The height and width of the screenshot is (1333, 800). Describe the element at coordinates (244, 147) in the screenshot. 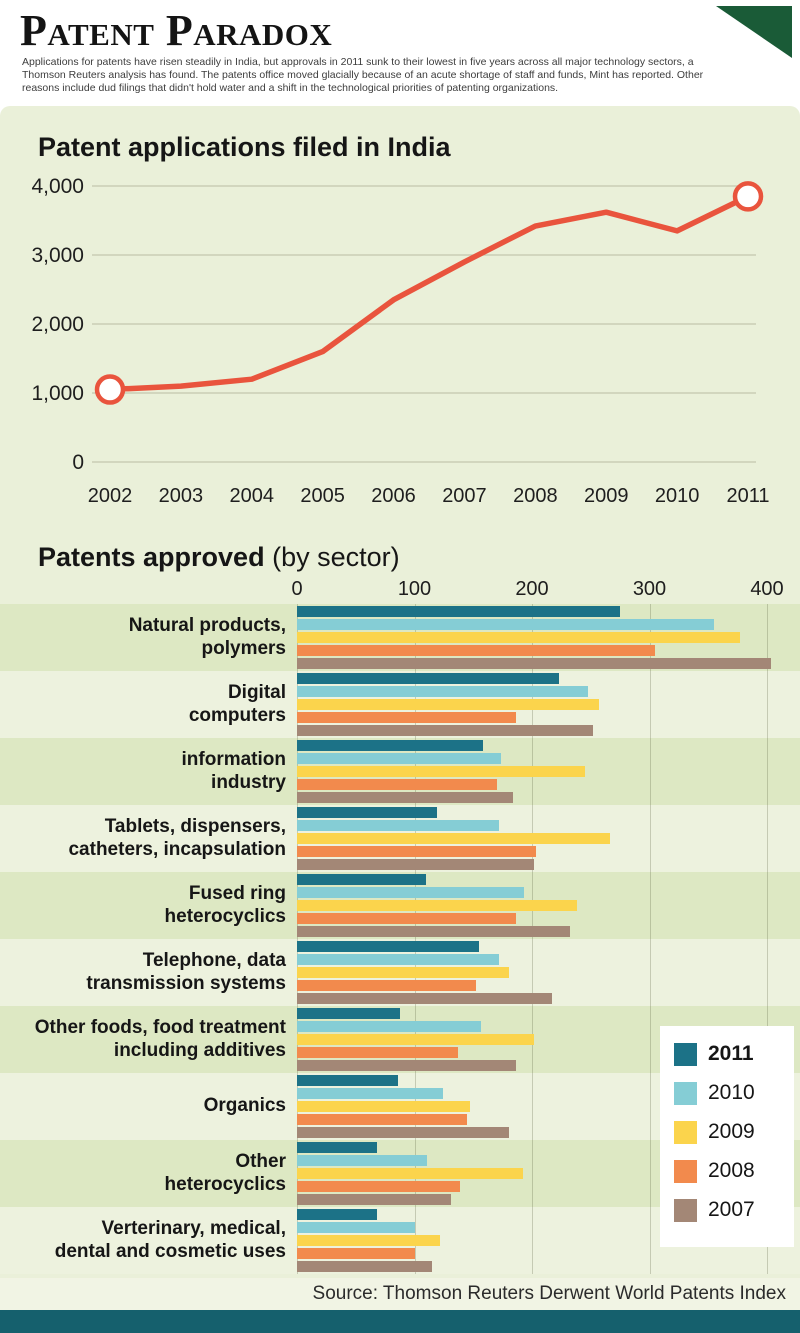

I see `line-chart-title-text: Patent applications filed in India` at that location.